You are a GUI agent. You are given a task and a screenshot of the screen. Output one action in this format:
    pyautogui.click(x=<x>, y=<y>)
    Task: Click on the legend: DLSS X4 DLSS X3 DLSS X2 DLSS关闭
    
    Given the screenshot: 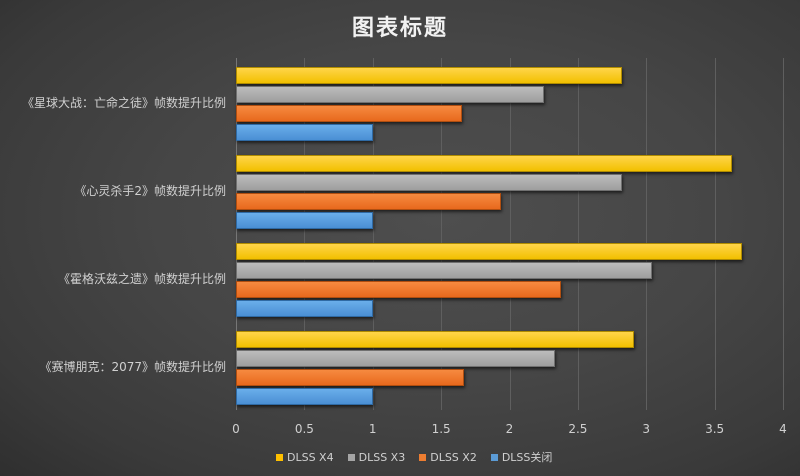 What is the action you would take?
    pyautogui.click(x=414, y=457)
    